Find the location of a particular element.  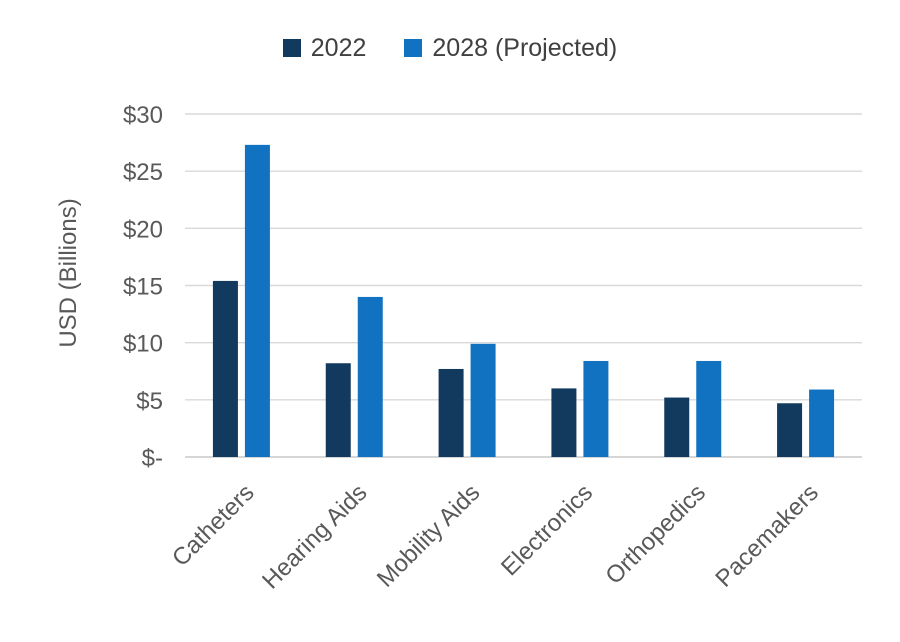

legend-swatch-2028 is located at coordinates (413, 48).